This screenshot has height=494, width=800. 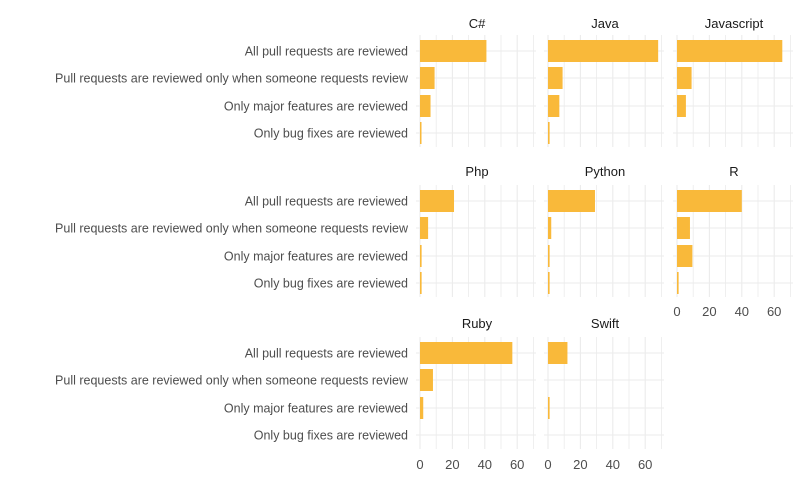 I want to click on panel-title-ruby: Ruby, so click(x=477, y=323).